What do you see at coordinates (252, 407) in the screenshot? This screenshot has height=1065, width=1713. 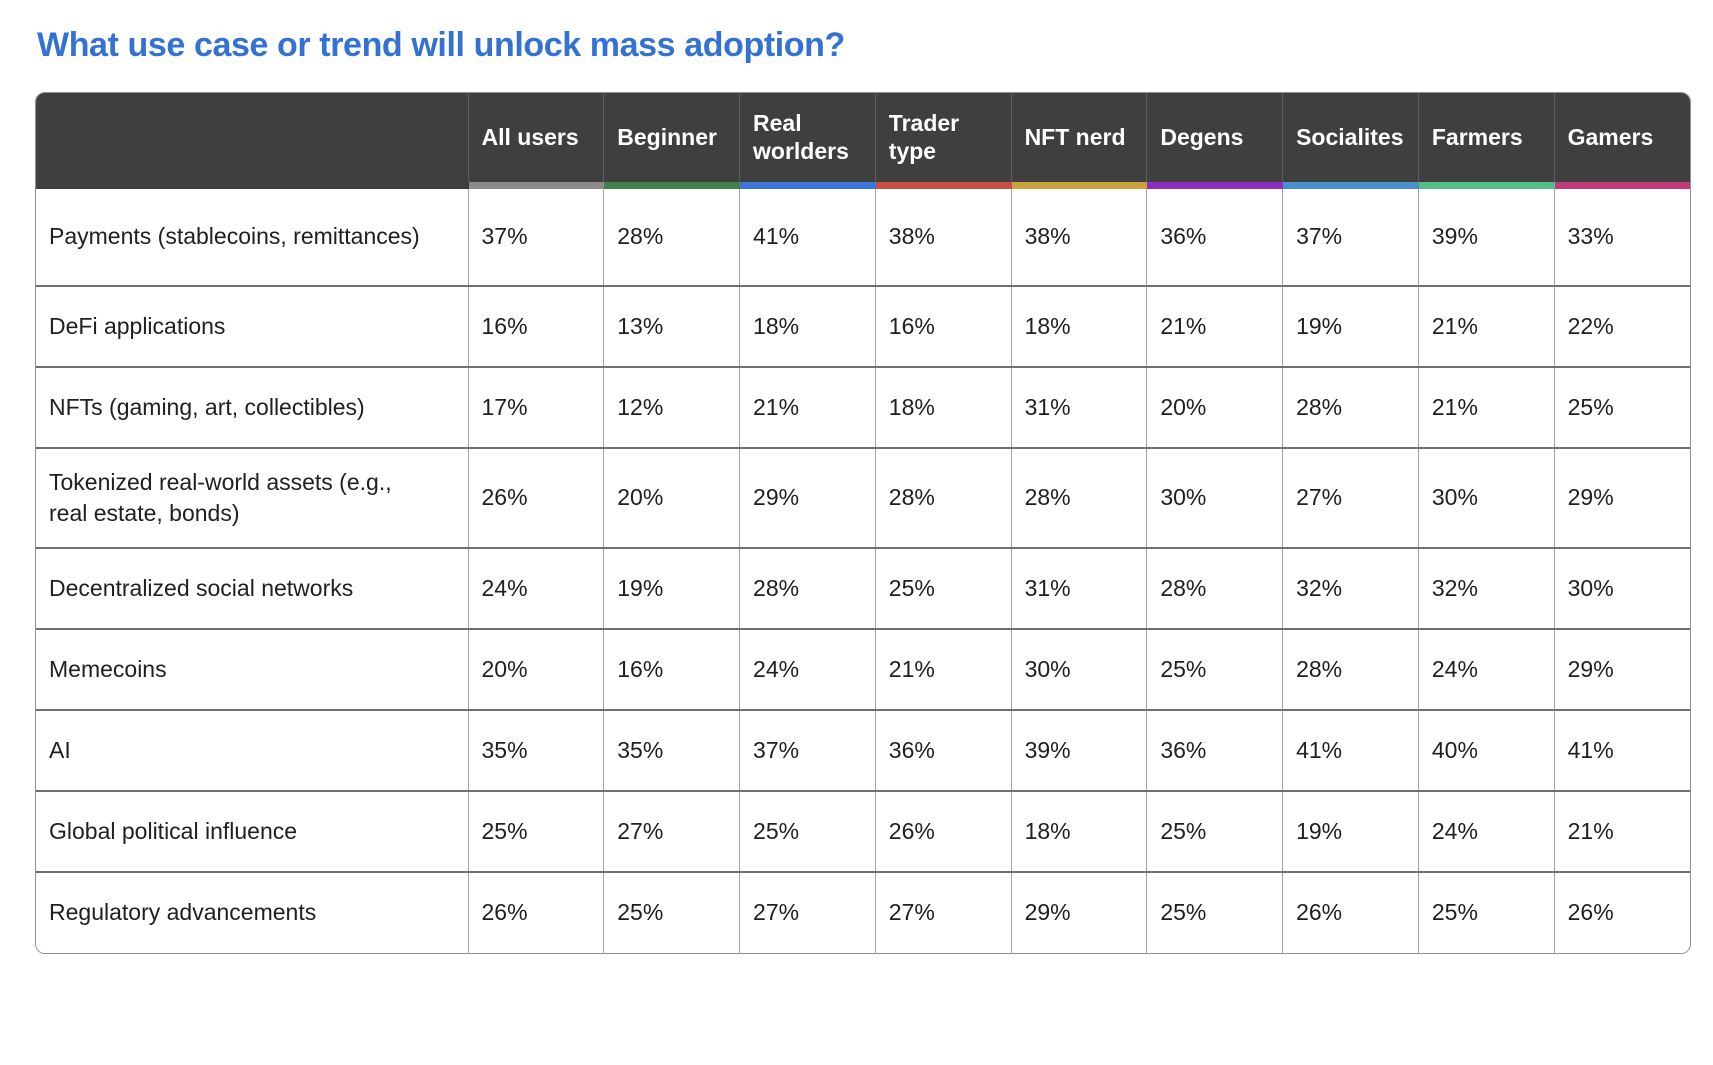 I see `row-label: NFTs (gaming, art, collectibles)` at bounding box center [252, 407].